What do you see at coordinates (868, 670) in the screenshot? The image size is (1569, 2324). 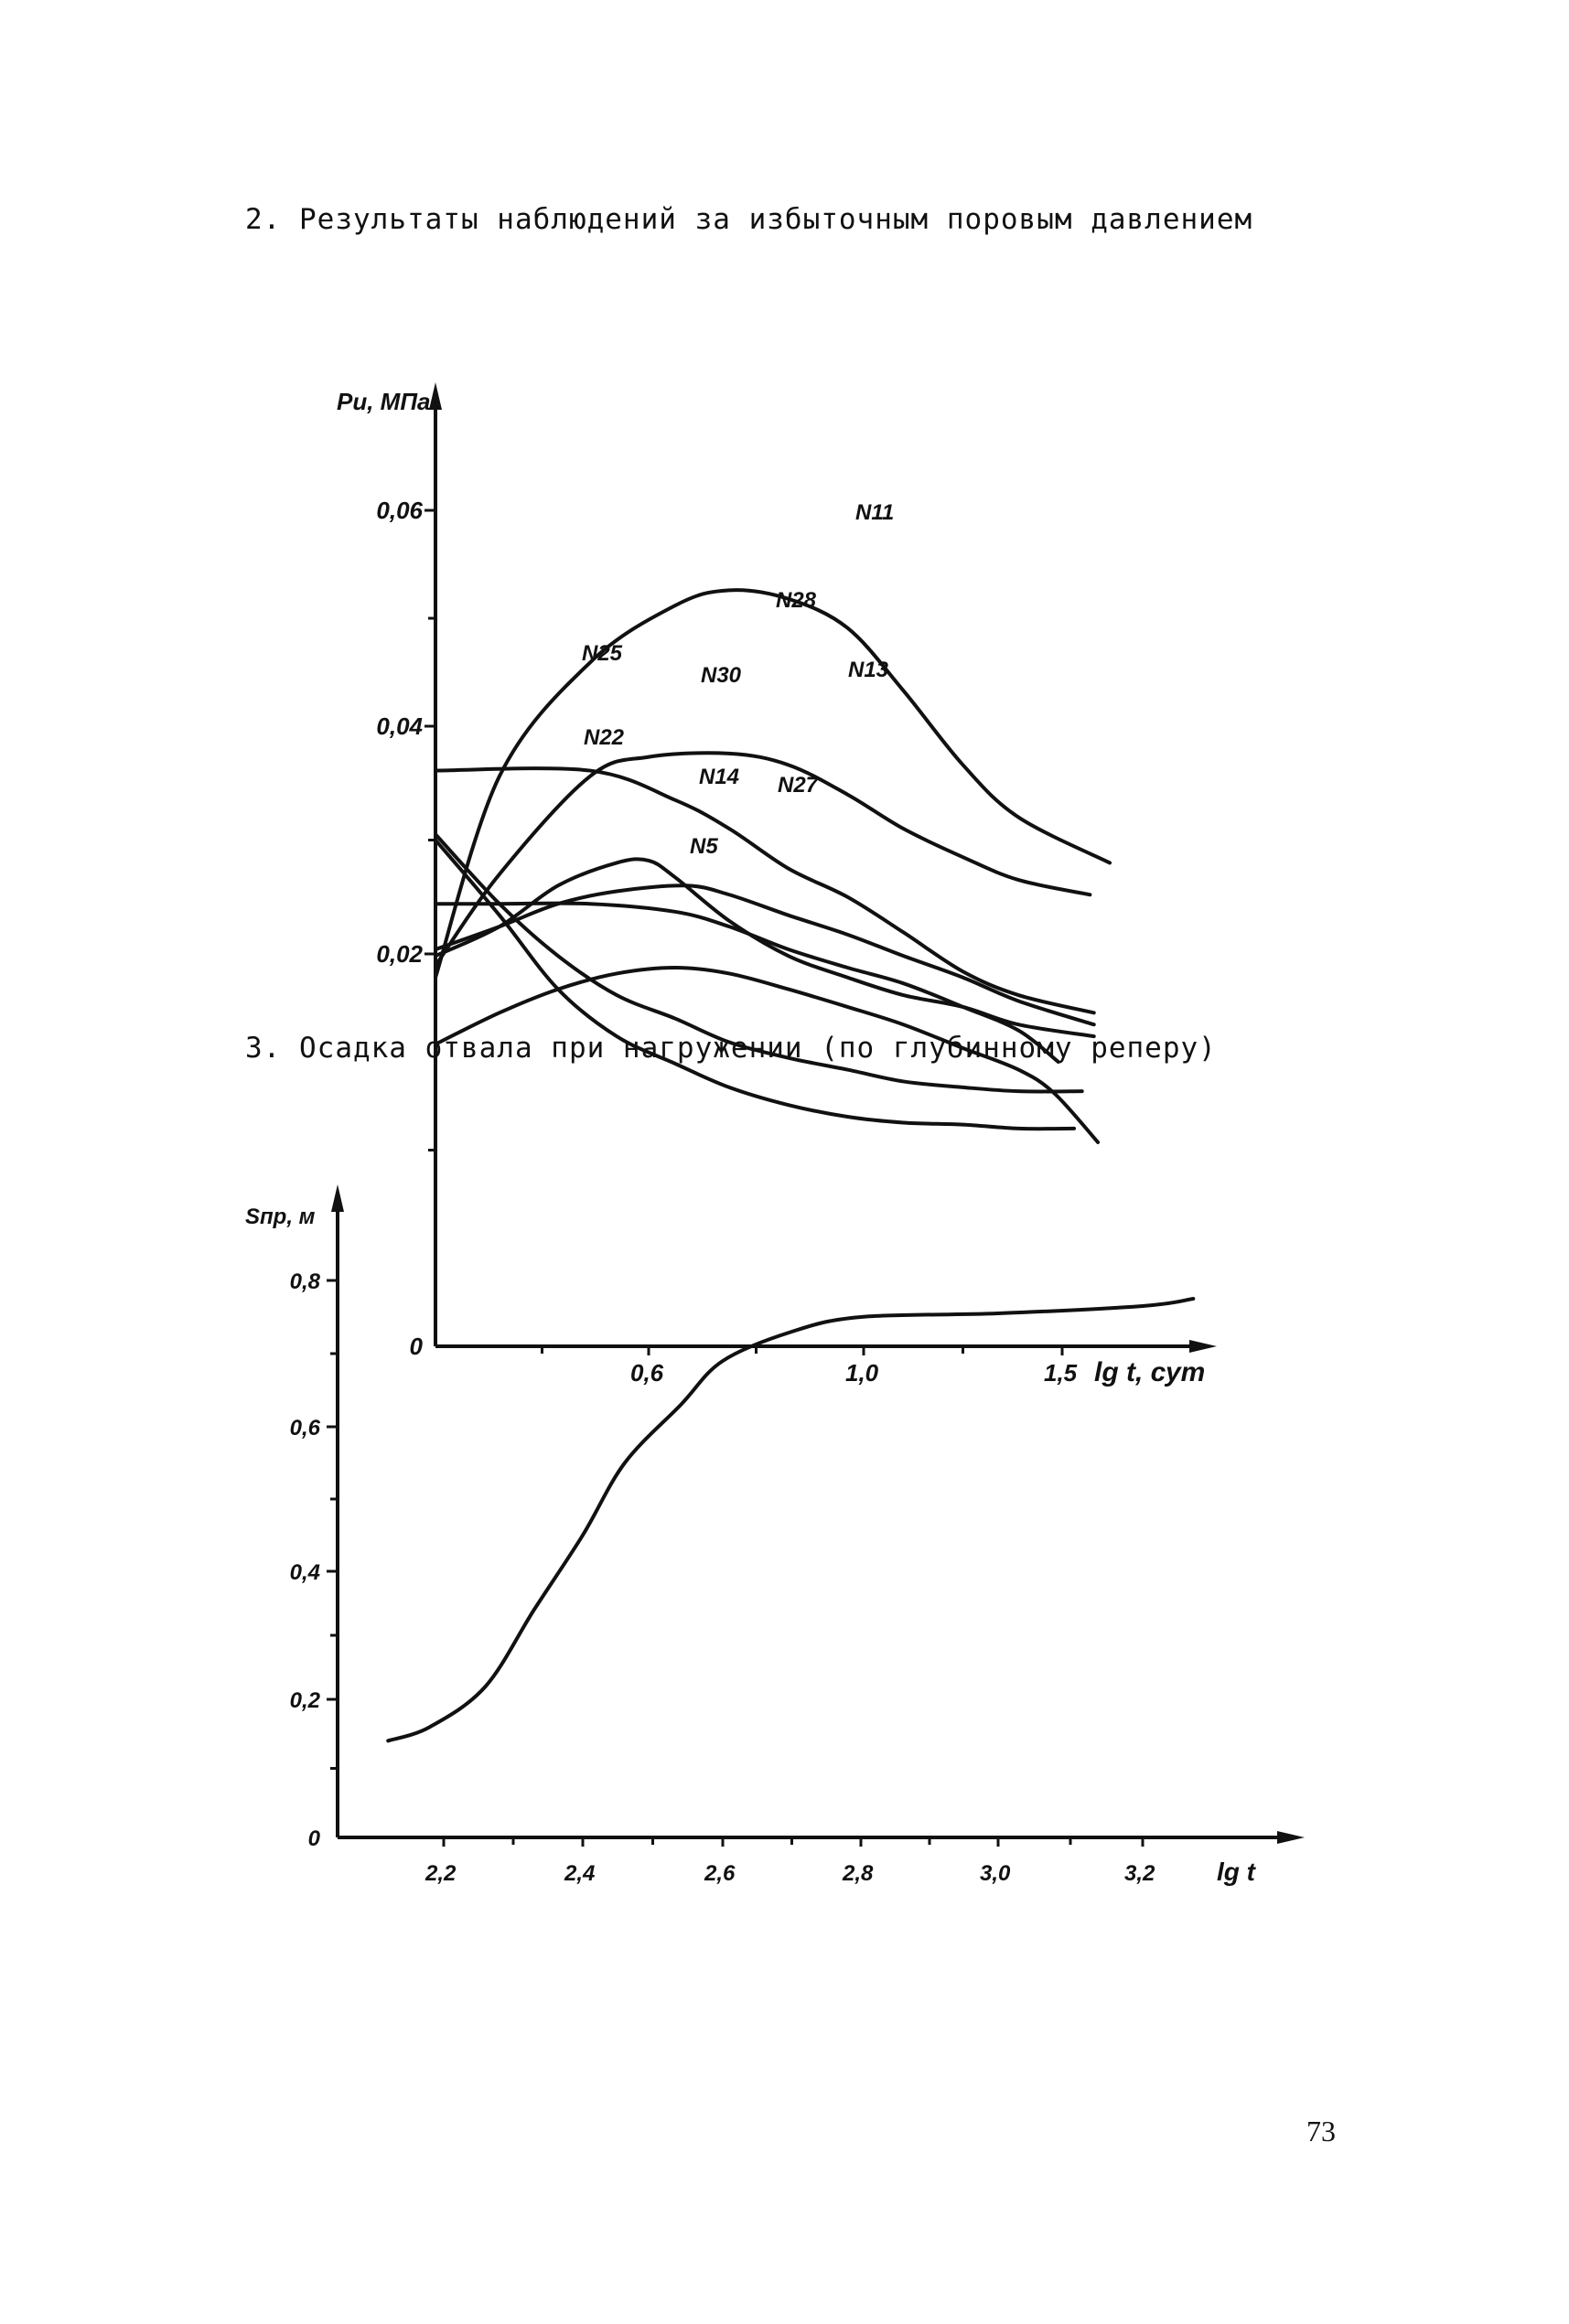 I see `chart1-series-label-n13: N13` at bounding box center [868, 670].